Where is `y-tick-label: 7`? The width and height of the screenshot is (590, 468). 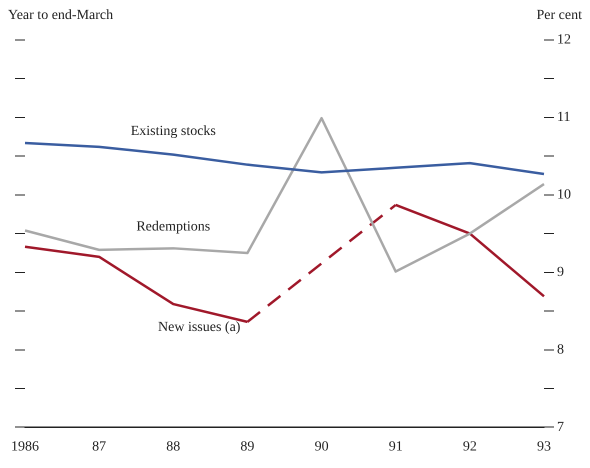
y-tick-label: 7 is located at coordinates (560, 427).